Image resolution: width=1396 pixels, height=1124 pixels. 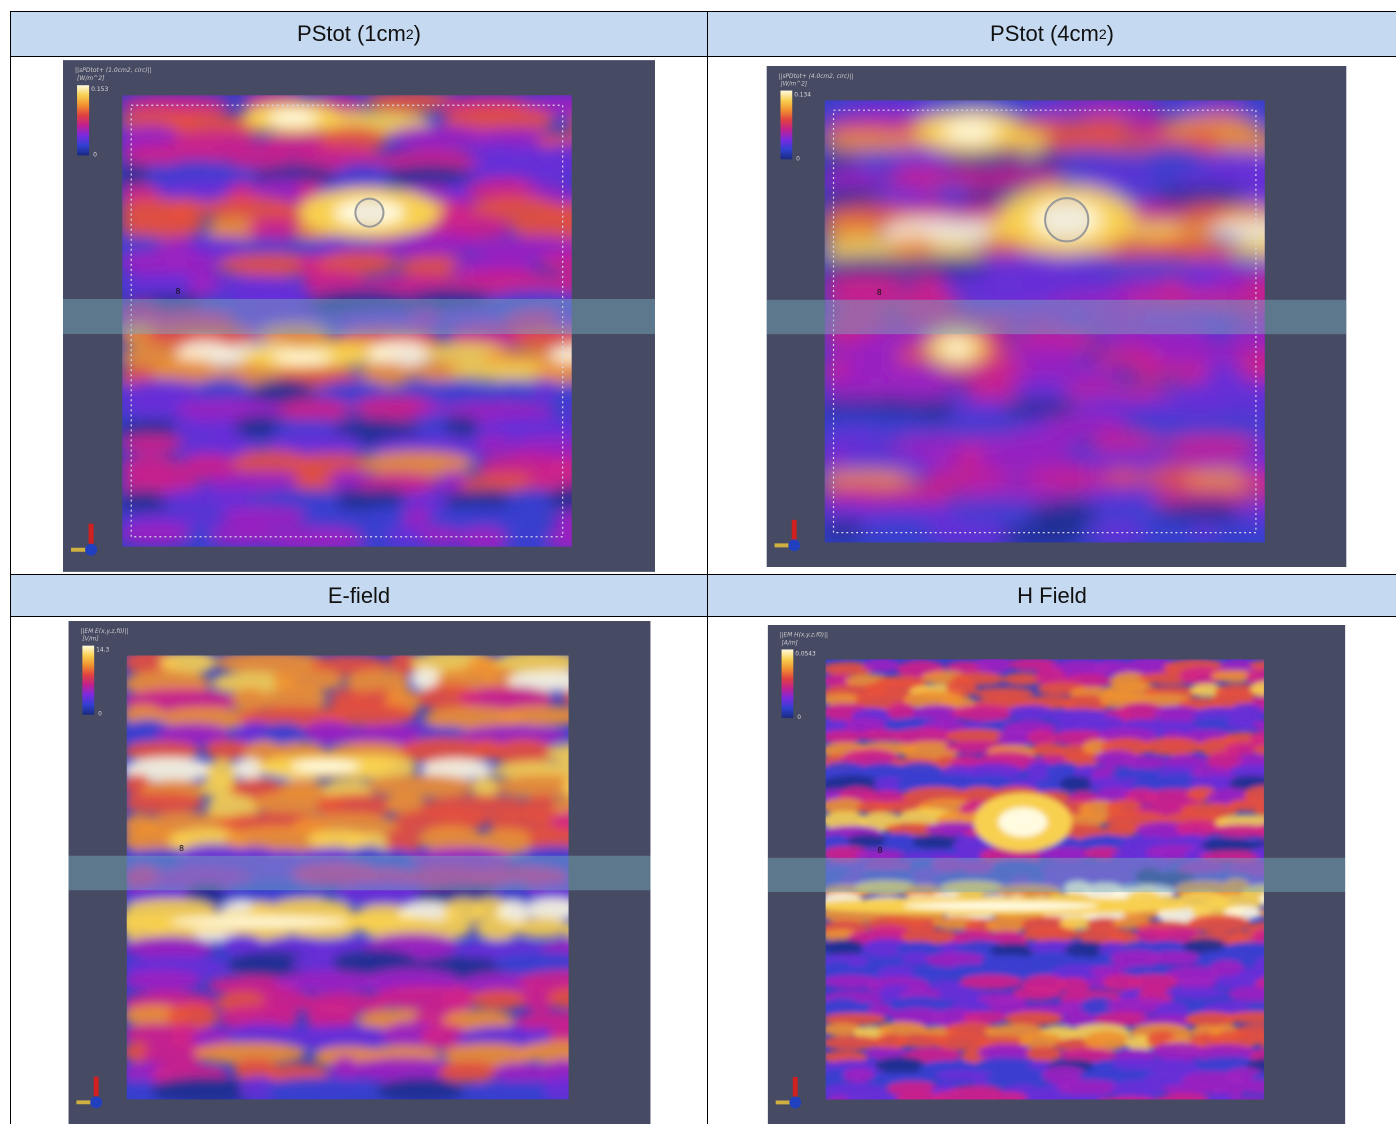 I want to click on colorbar-max: 0.134, so click(x=802, y=95).